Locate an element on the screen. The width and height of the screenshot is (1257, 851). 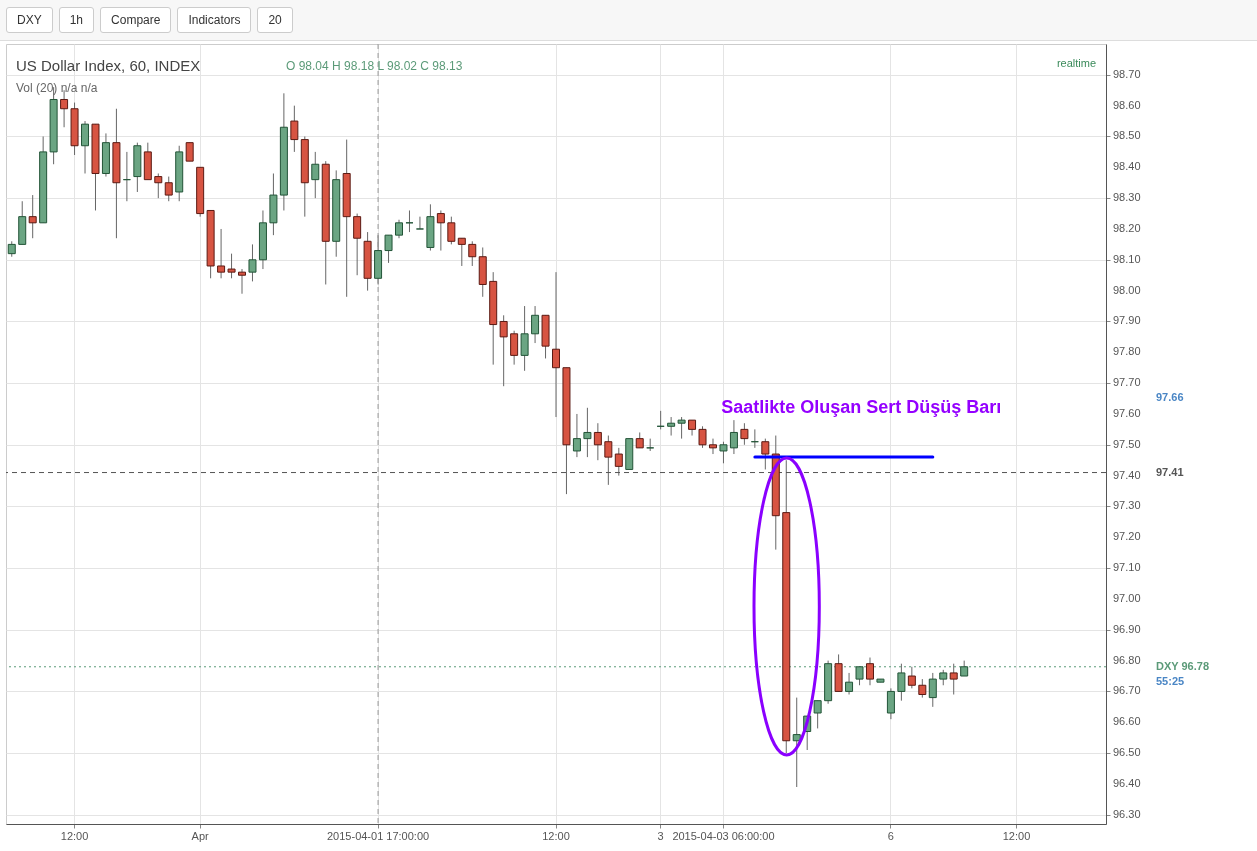
ref-line-label: 97.41 is located at coordinates (1170, 471).